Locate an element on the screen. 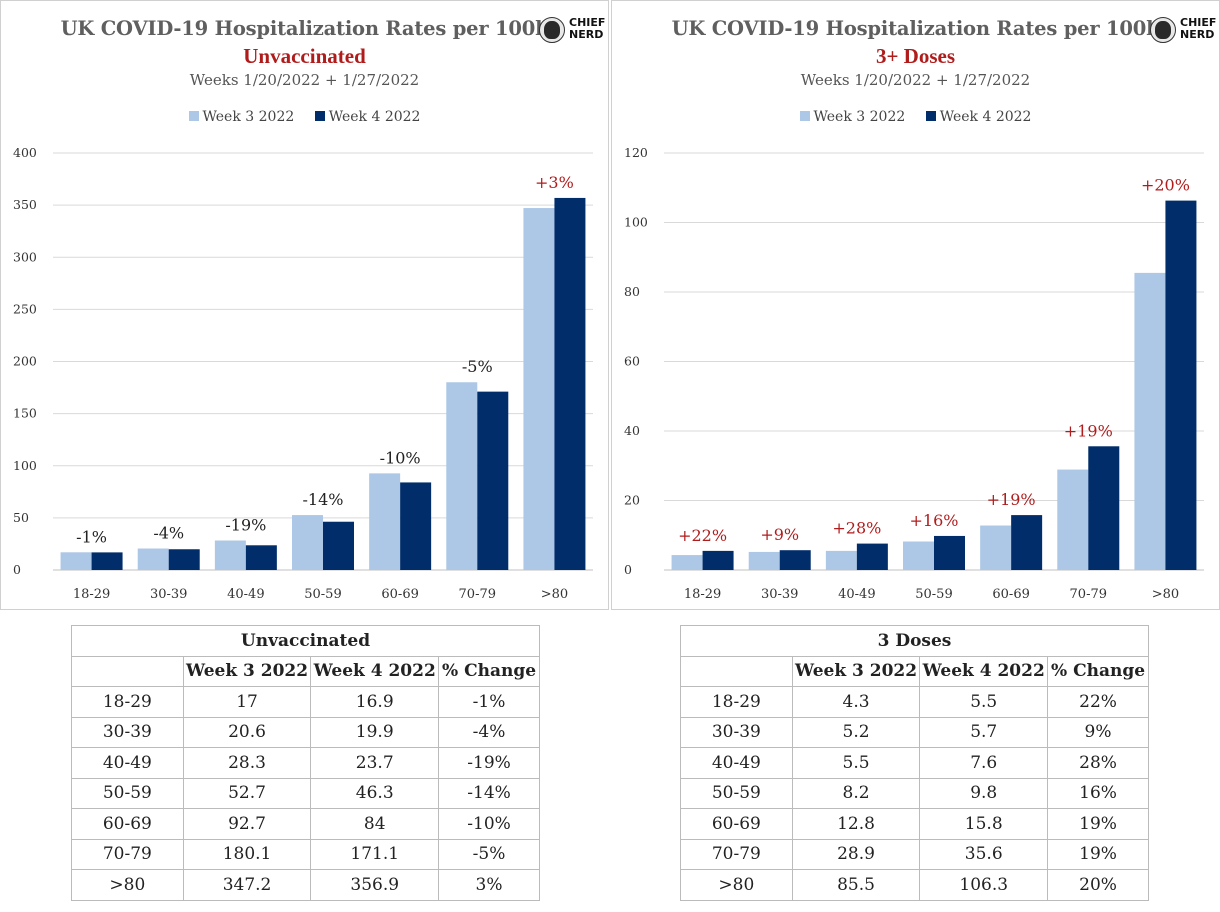 The image size is (1220, 912). table-cell: 9.8 is located at coordinates (984, 793).